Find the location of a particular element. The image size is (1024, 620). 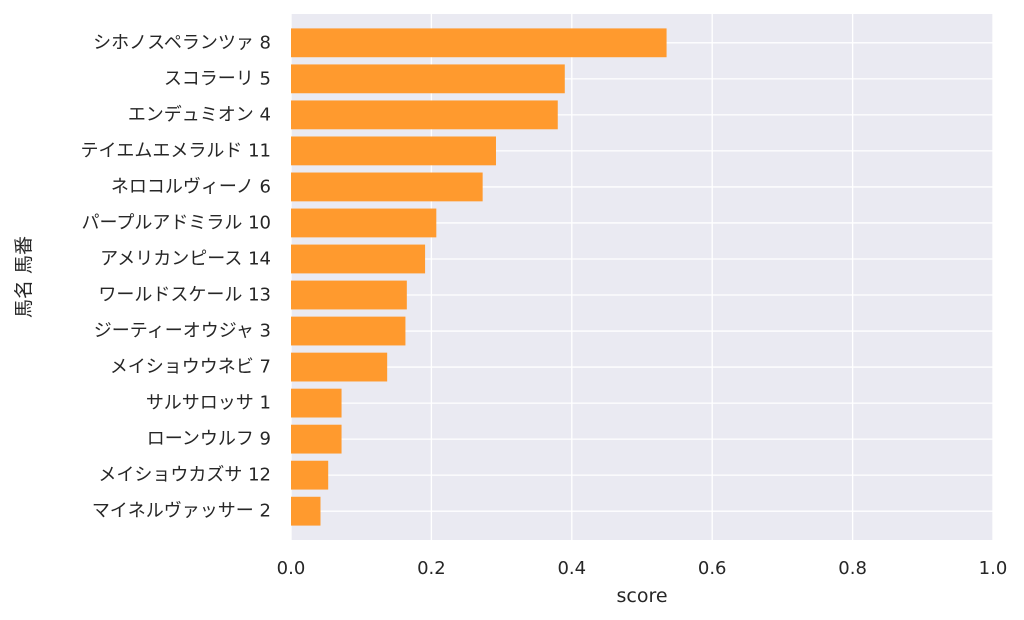

y-tick-label: テイエムエメラルド 11 is located at coordinates (176, 150).